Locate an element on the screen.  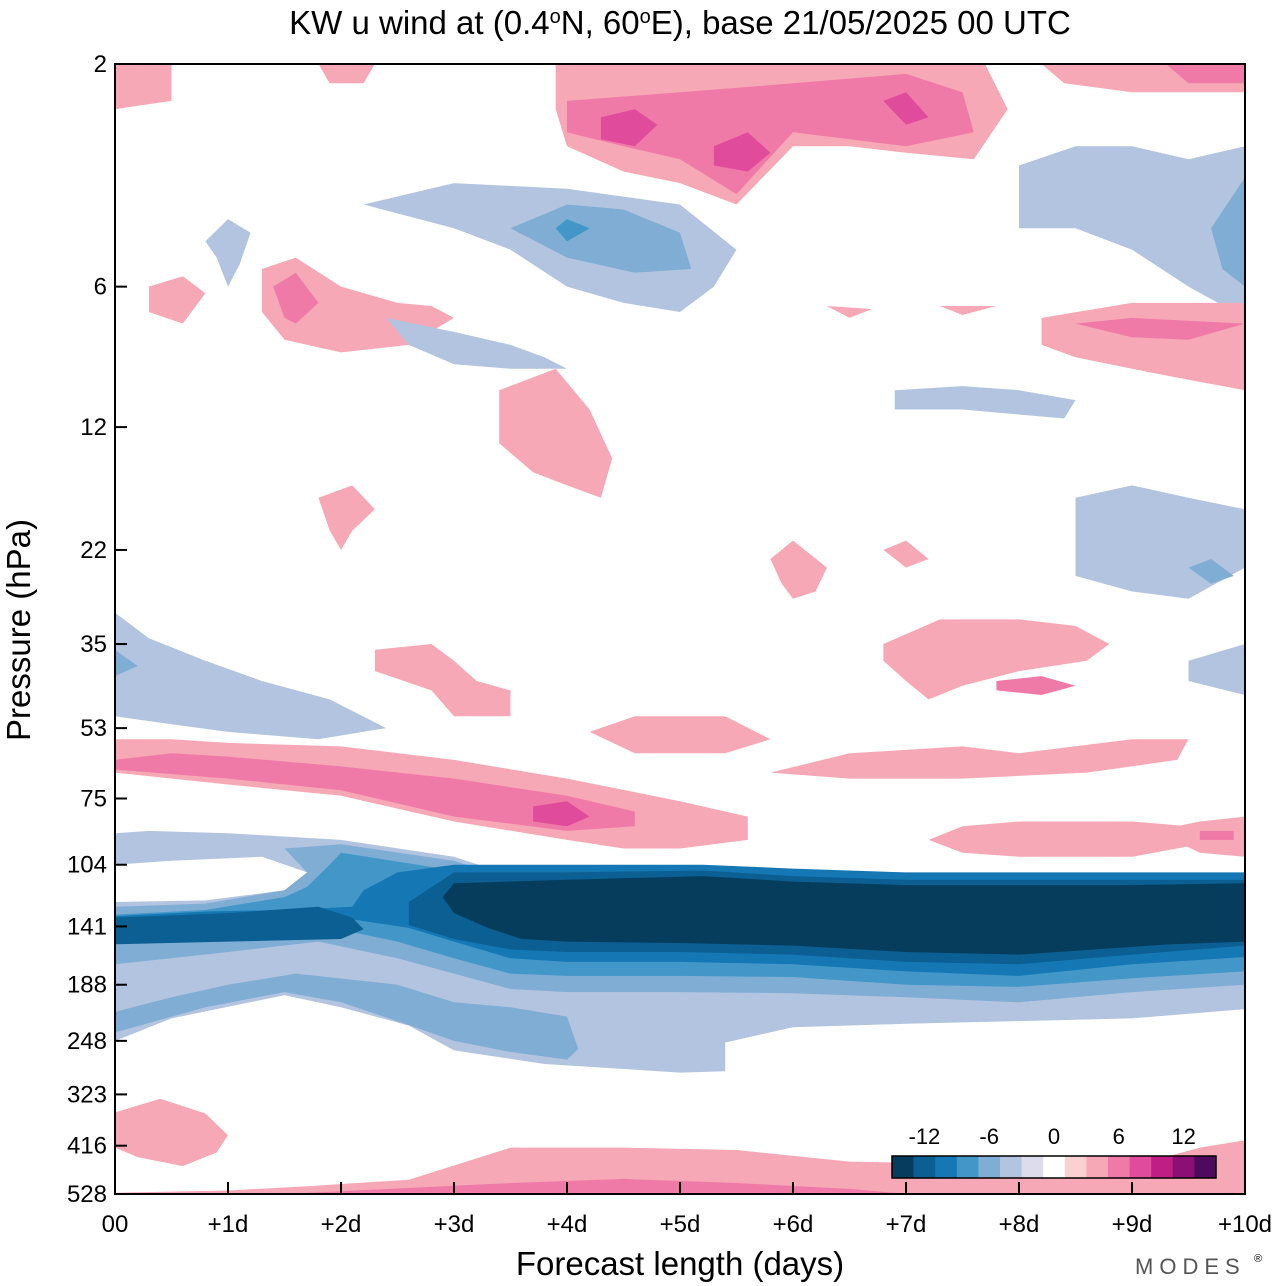
y-tick-label: 22 is located at coordinates (93, 550).